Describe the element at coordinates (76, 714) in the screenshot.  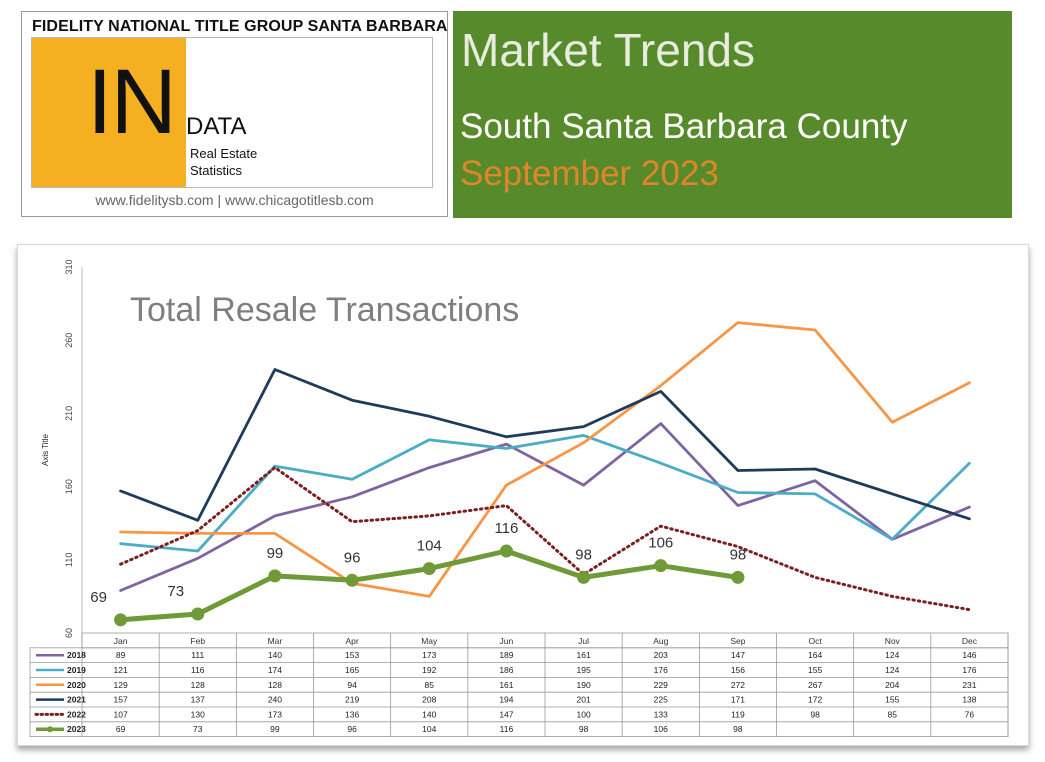
I see `legend-entry: 2022` at that location.